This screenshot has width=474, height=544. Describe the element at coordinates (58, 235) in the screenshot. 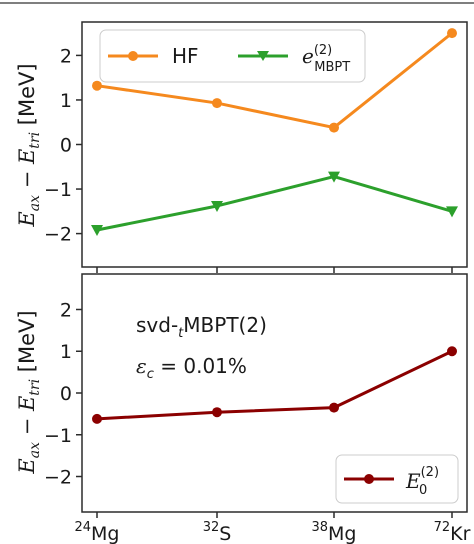

I see `y-tick-label-top-0: −2` at that location.